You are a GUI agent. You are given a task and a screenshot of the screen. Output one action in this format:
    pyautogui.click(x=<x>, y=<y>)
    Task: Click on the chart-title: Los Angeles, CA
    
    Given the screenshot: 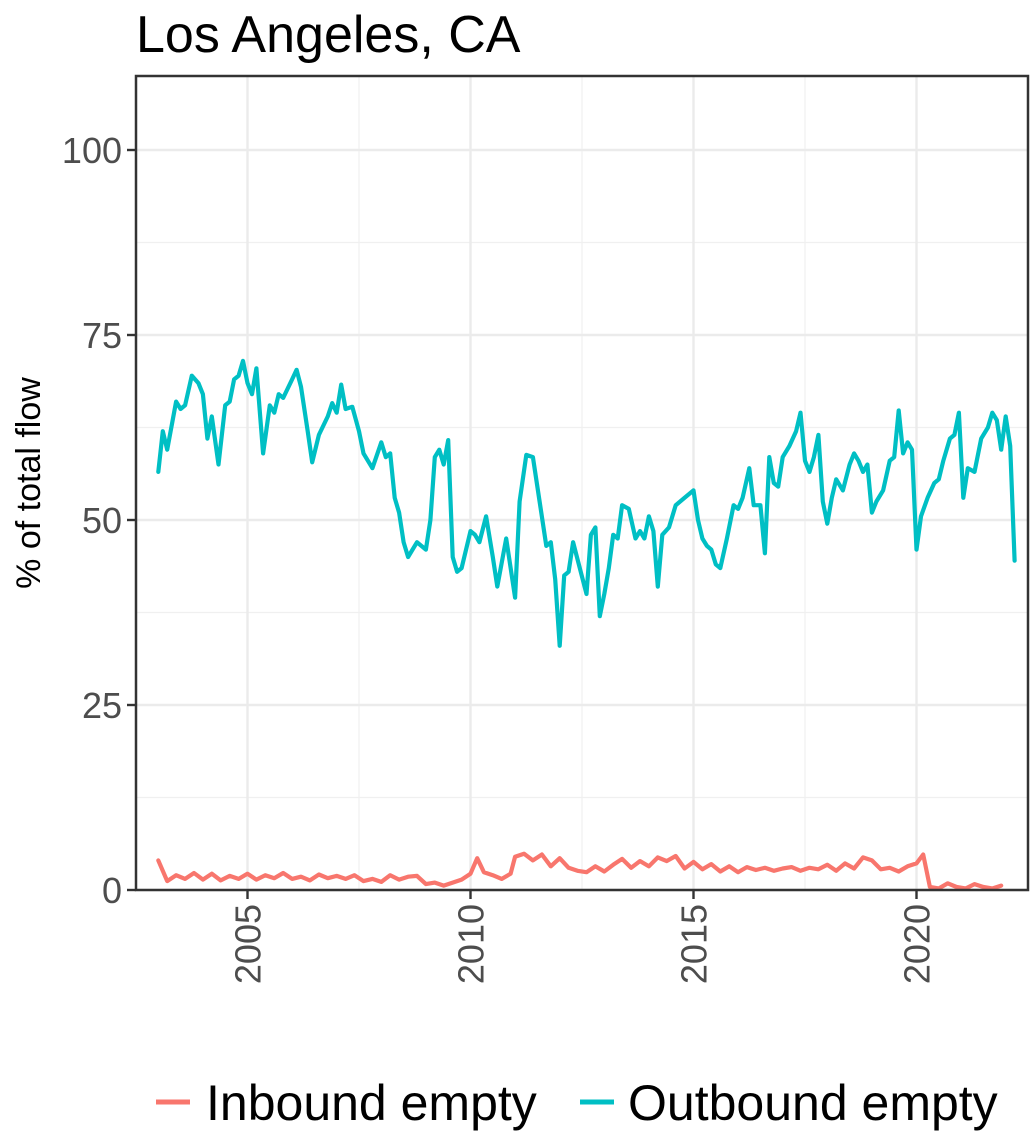 What is the action you would take?
    pyautogui.click(x=328, y=35)
    